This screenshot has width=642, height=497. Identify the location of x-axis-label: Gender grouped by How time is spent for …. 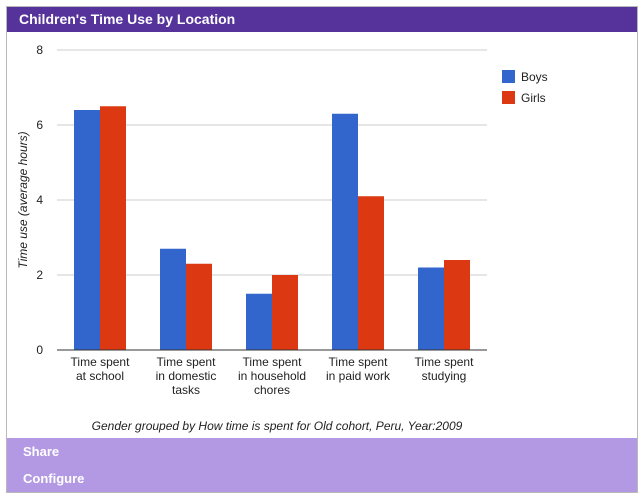
(277, 426).